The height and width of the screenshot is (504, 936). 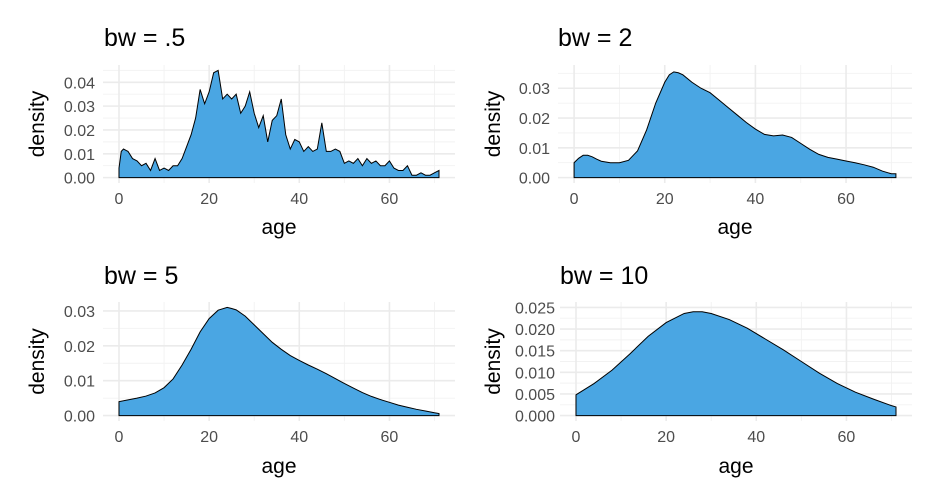 I want to click on y-tick-label: 0.020, so click(x=535, y=330).